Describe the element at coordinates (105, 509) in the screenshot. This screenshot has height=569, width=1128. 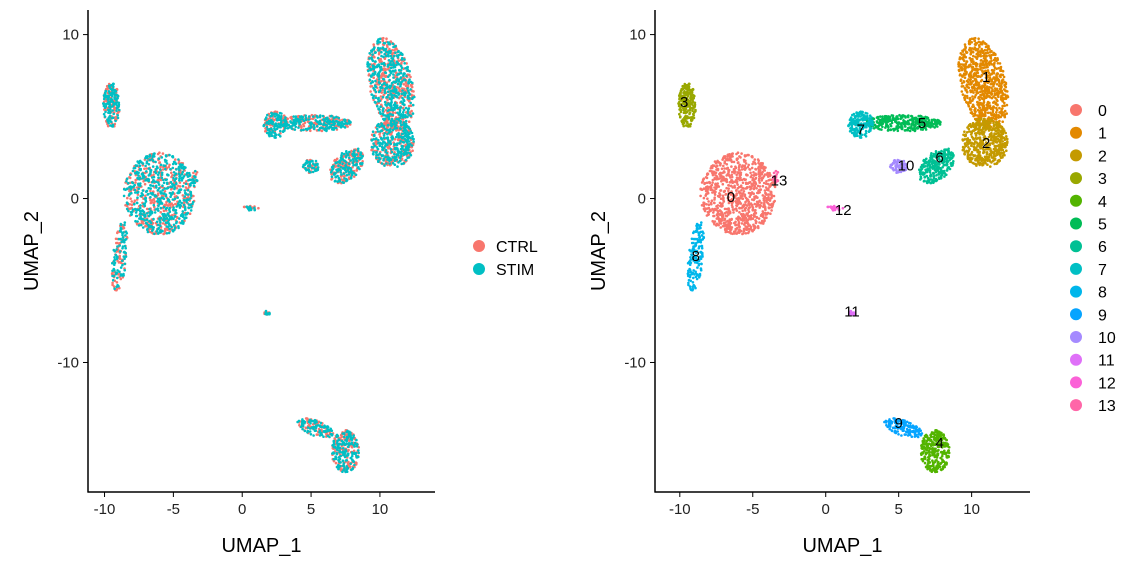
I see `x-tick-label: -10` at that location.